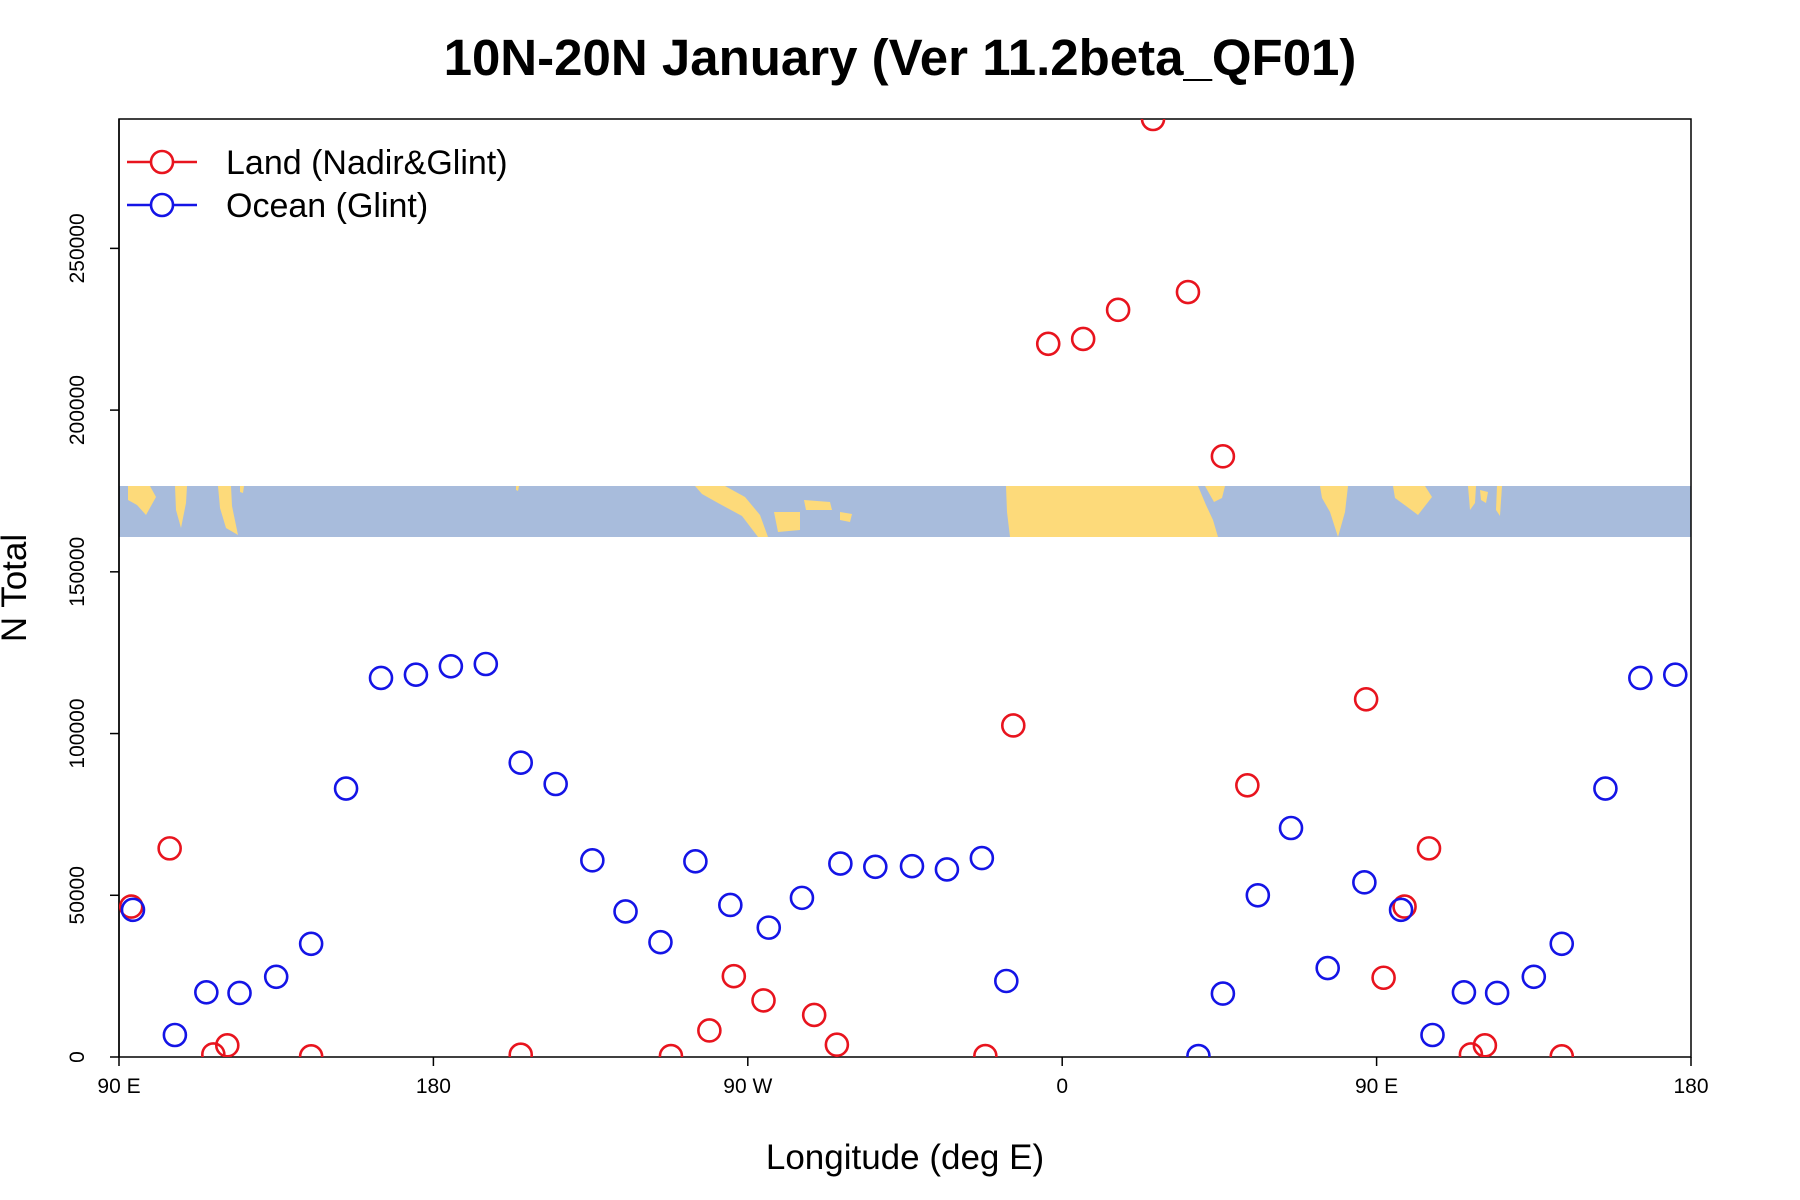  Describe the element at coordinates (77, 572) in the screenshot. I see `y-tick-label: 150000` at that location.